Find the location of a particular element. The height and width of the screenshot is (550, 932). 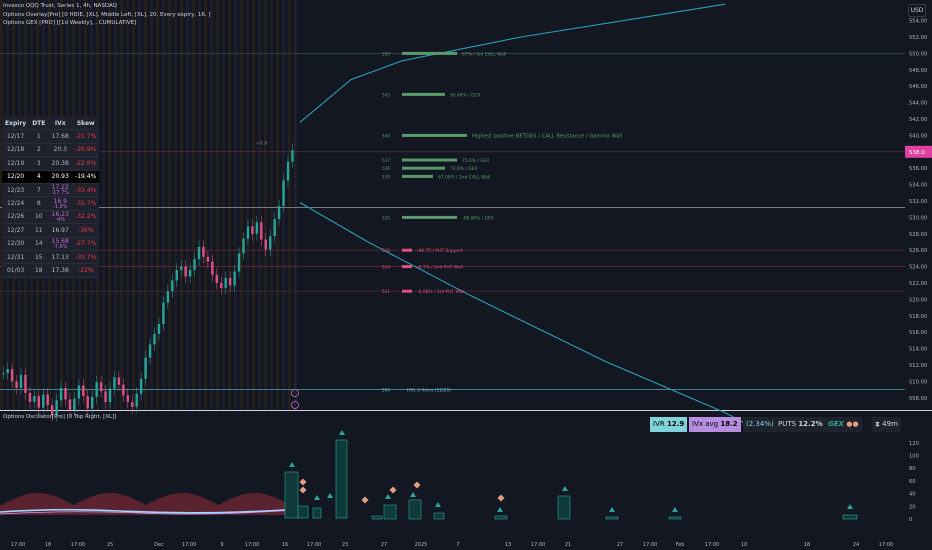

ivr-badge: IVR 12.9 is located at coordinates (669, 424).